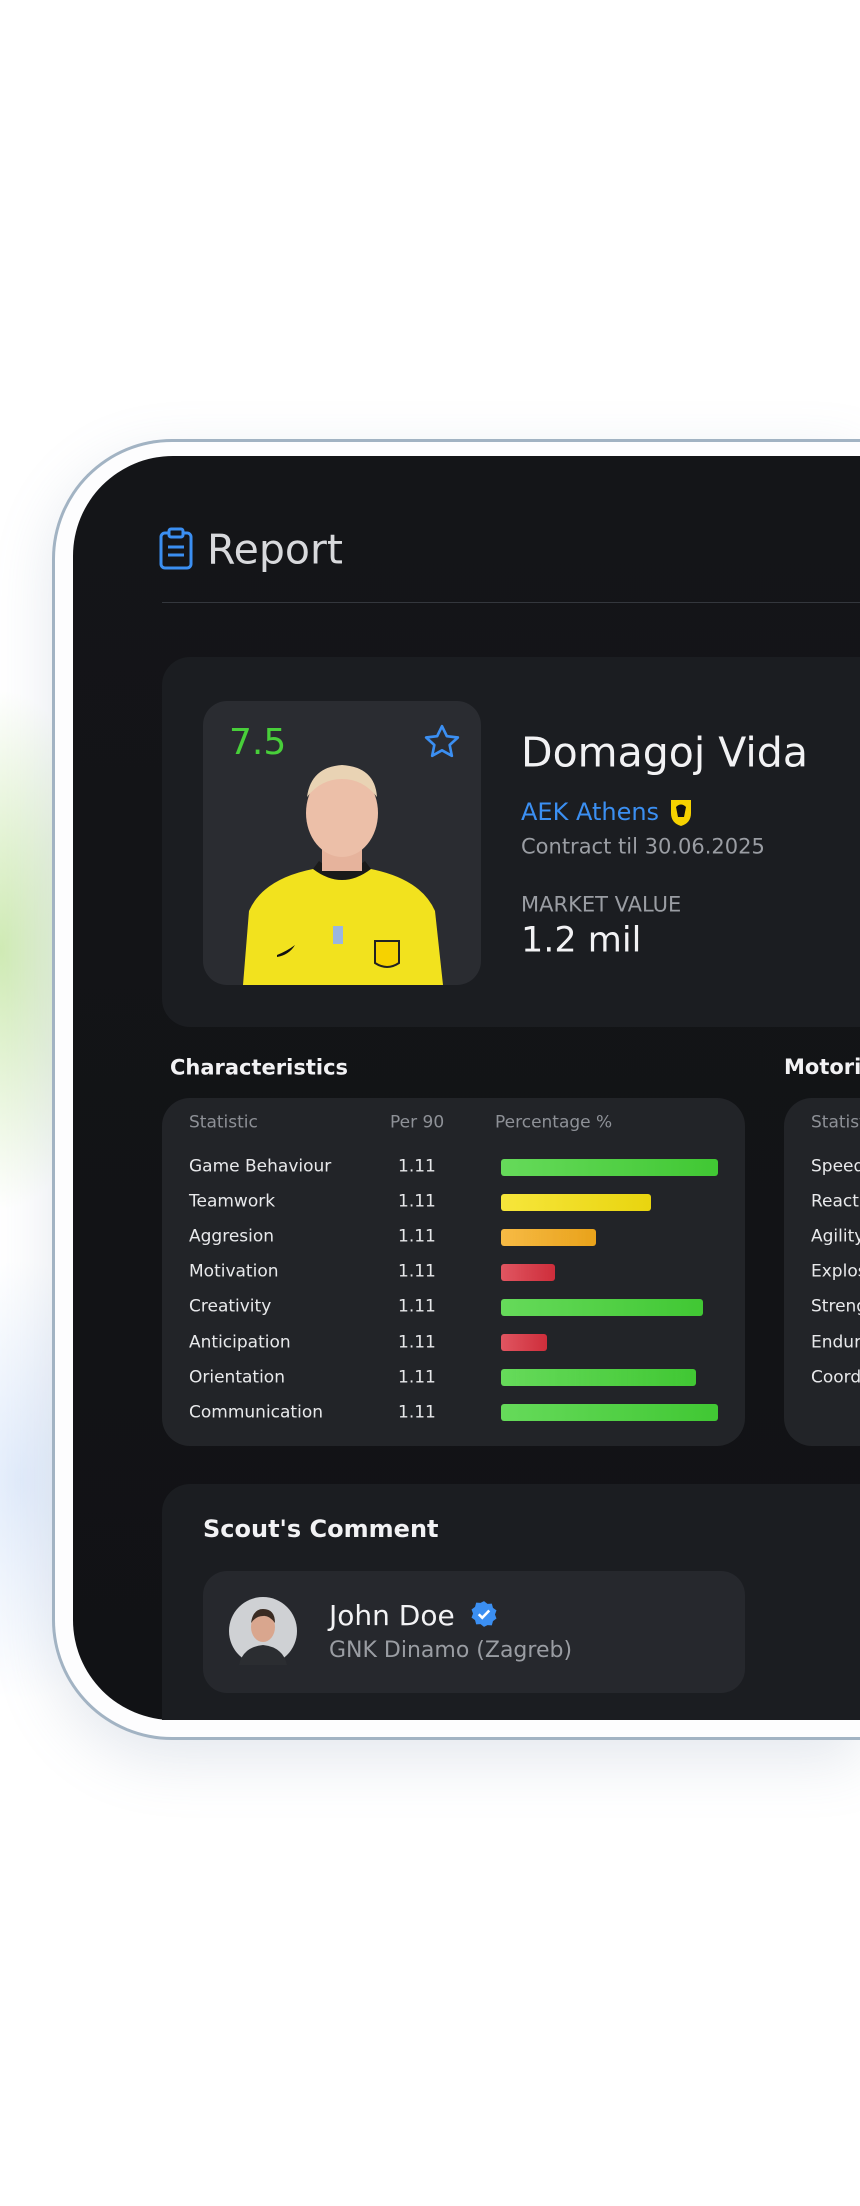  Describe the element at coordinates (835, 1236) in the screenshot. I see `stat-name: Agility` at that location.